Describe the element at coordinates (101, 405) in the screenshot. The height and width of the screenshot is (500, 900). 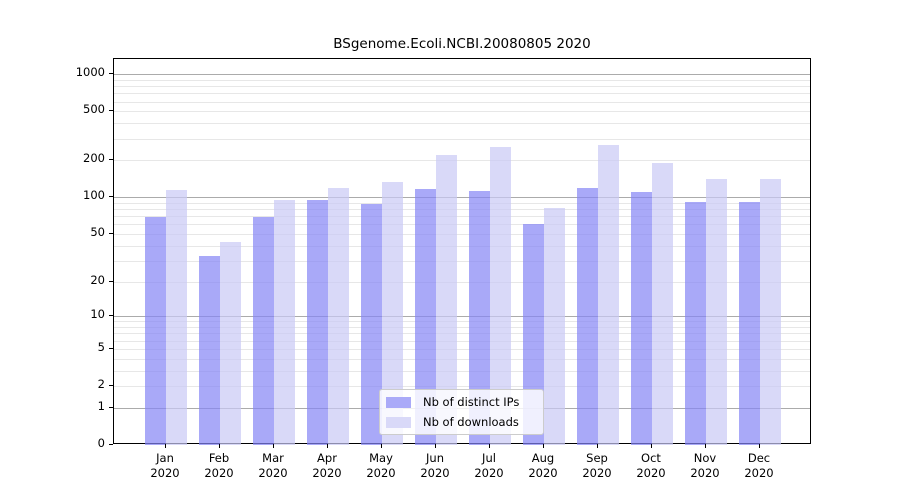
I see `y-tick-label: 1` at that location.